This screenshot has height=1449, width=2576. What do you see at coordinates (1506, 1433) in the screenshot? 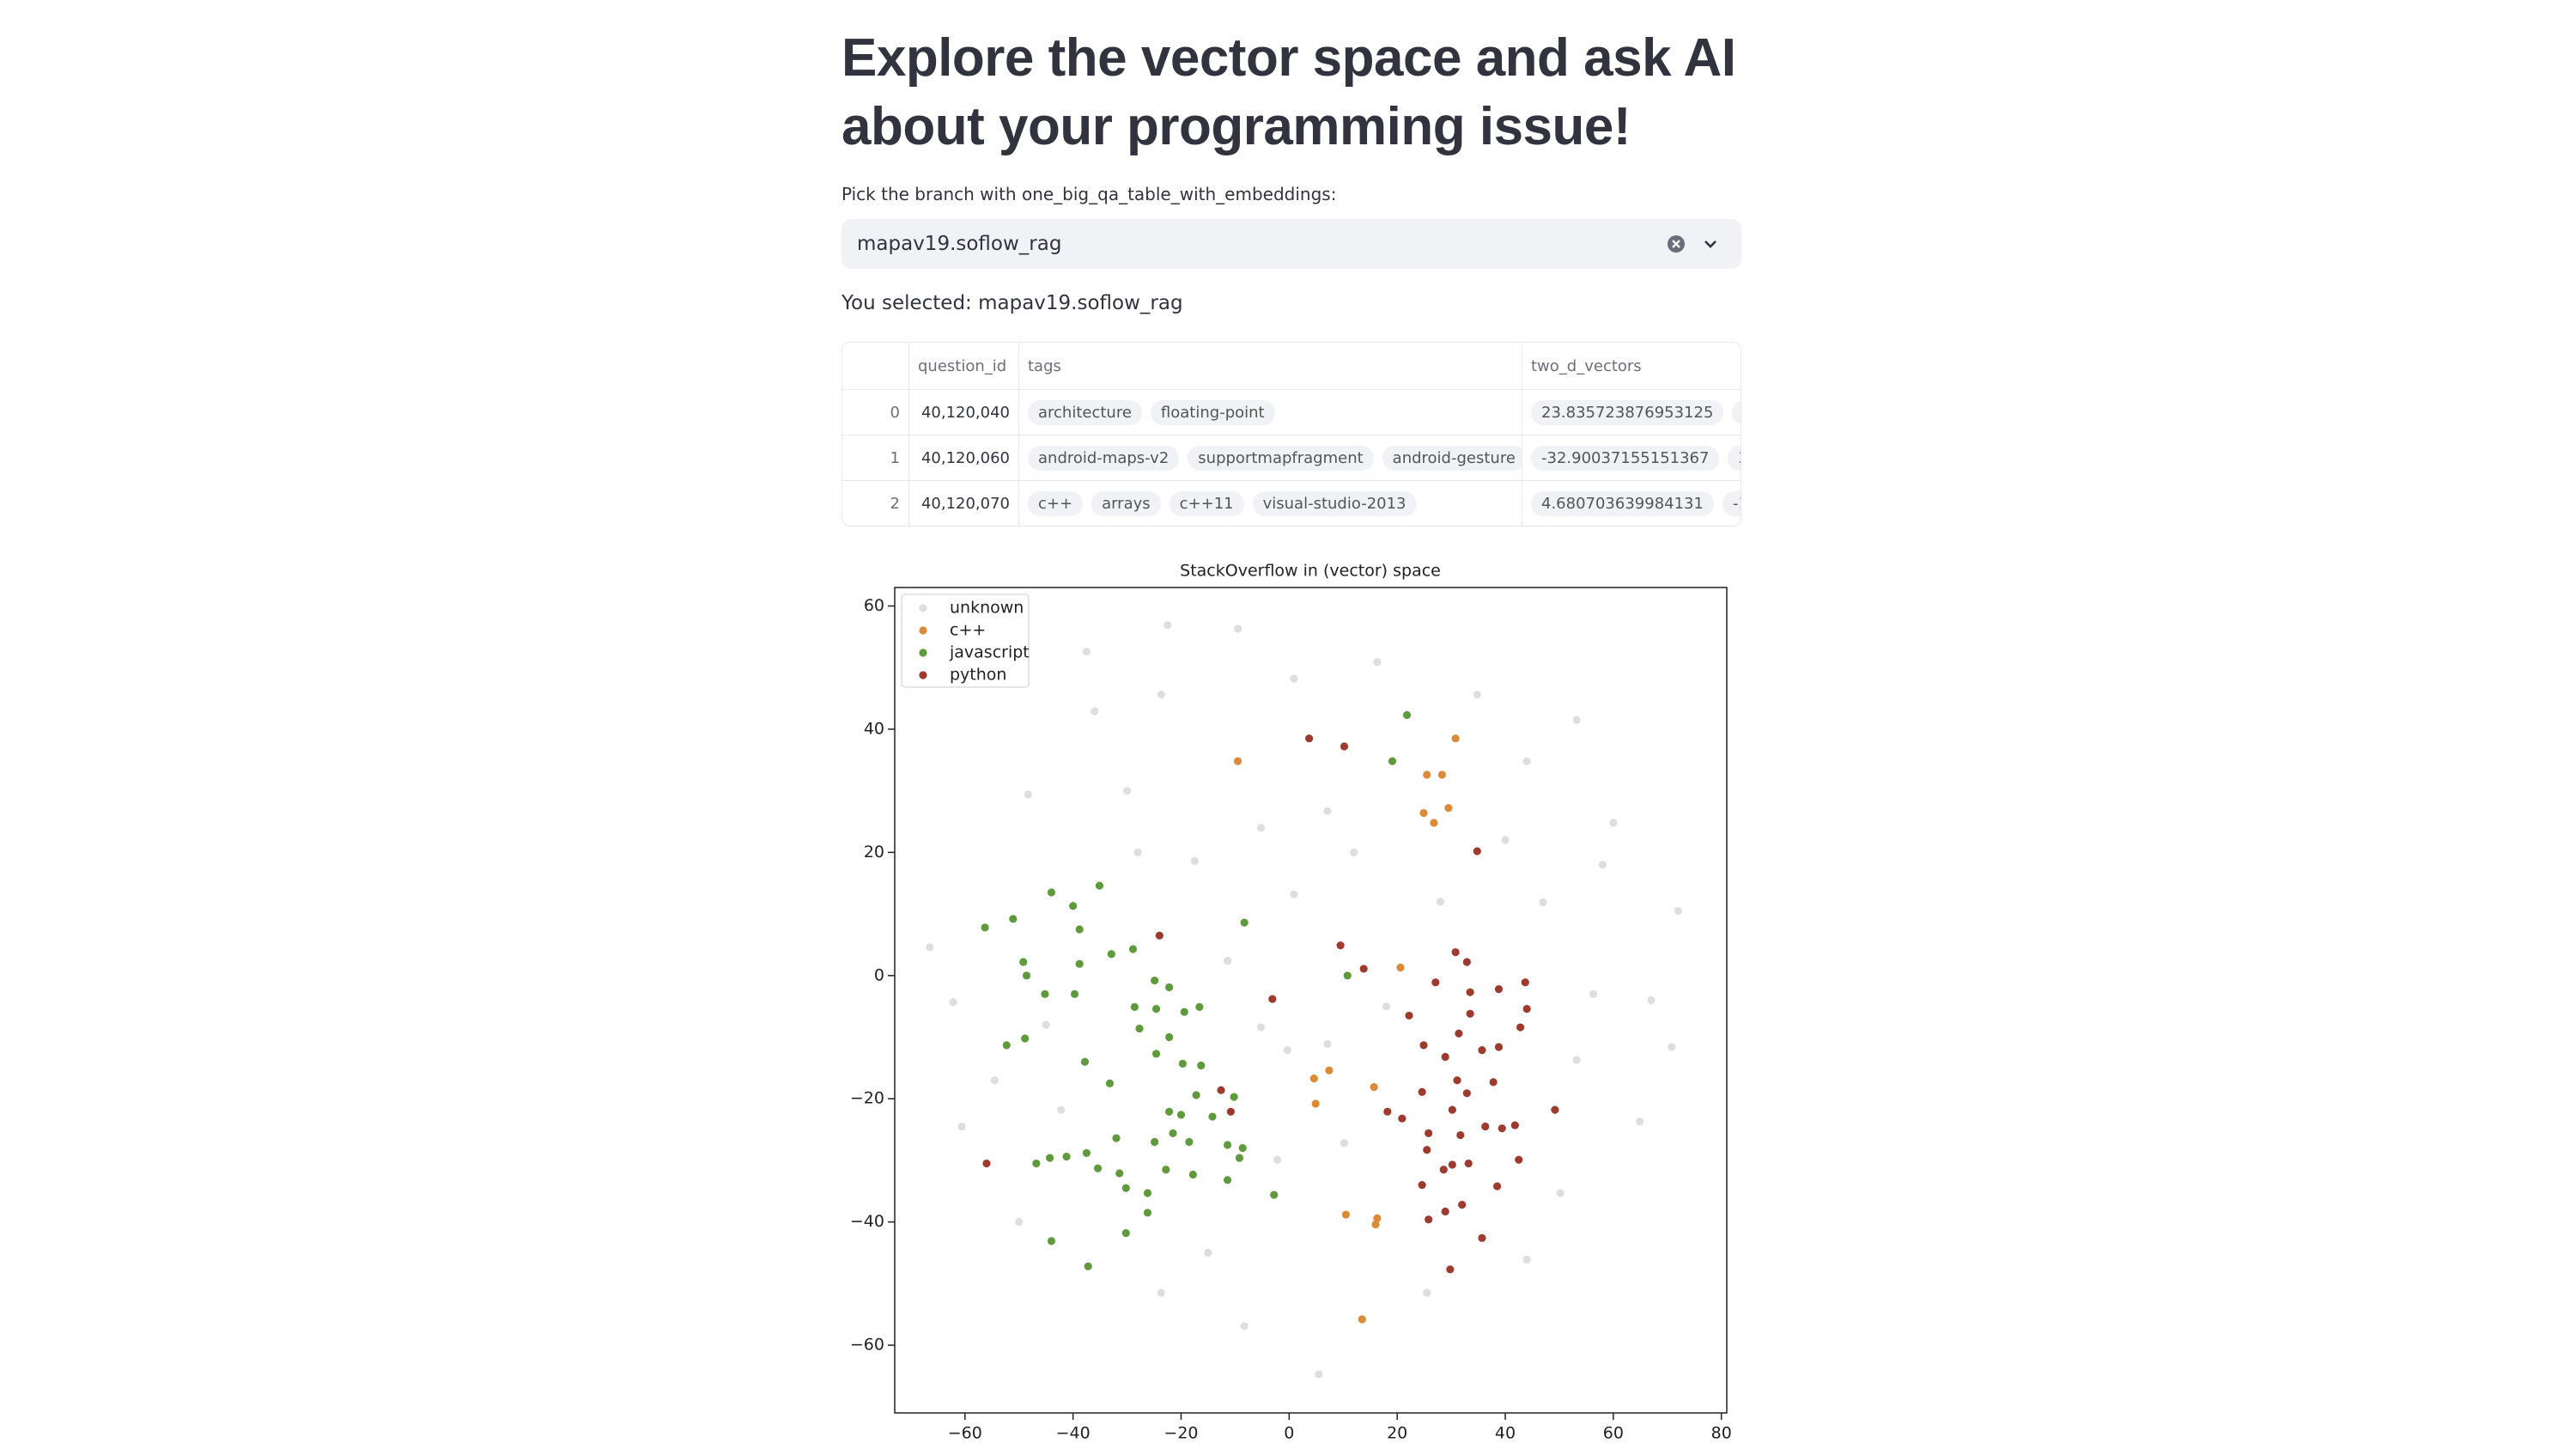
I see `x-tick-label: 40` at bounding box center [1506, 1433].